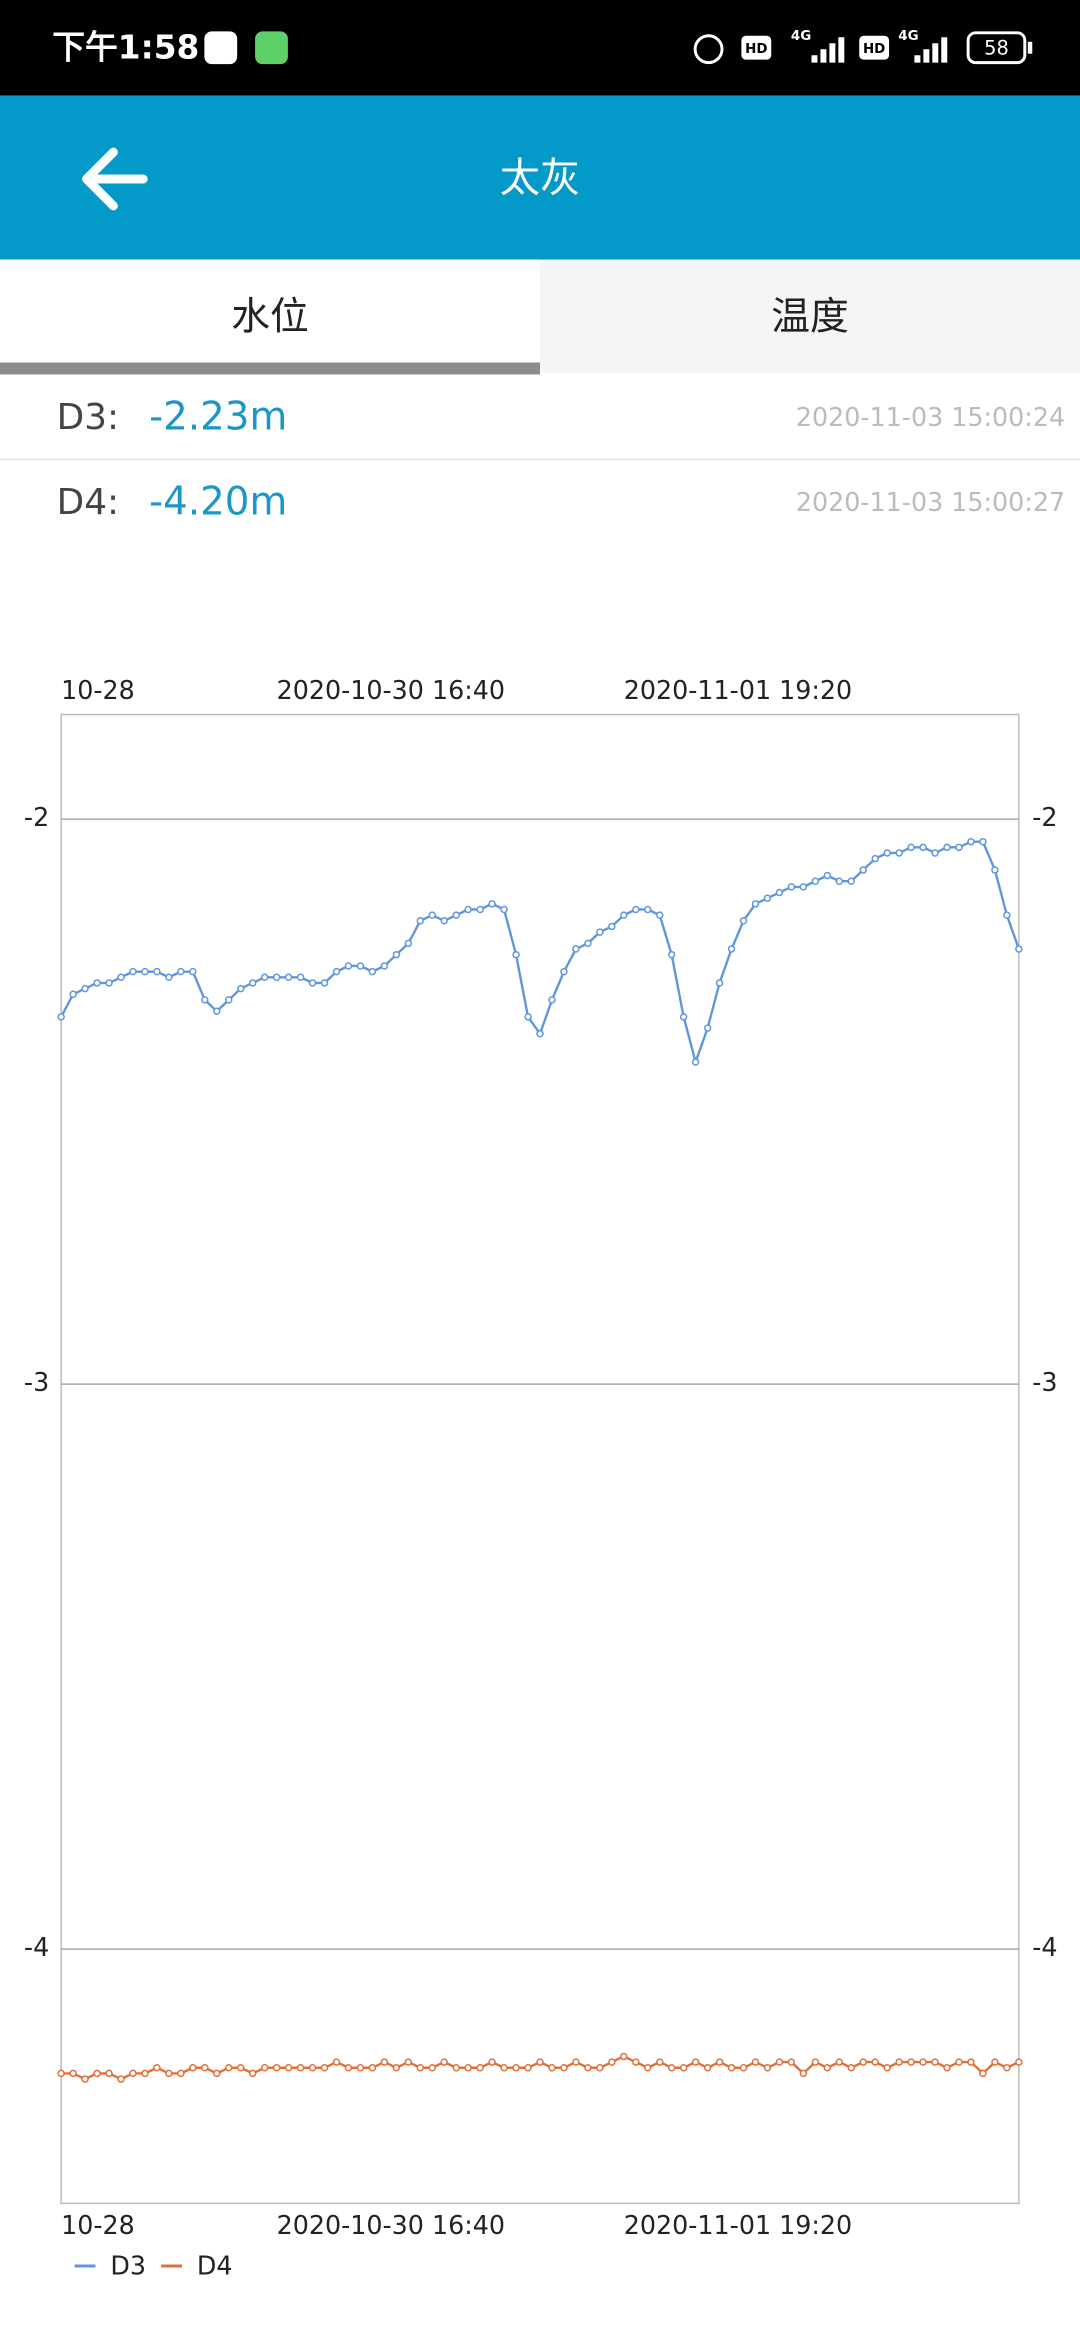 The image size is (1080, 2340). I want to click on app-bar, so click(540, 177).